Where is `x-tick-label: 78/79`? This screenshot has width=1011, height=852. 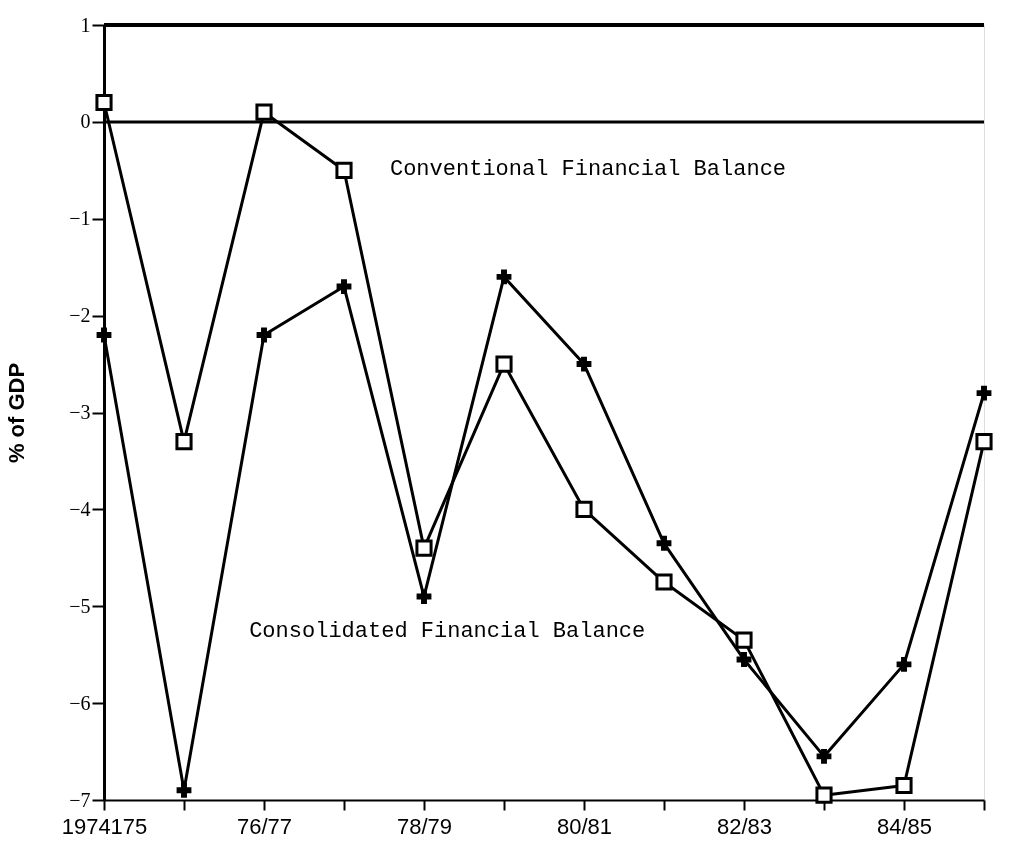 x-tick-label: 78/79 is located at coordinates (424, 826).